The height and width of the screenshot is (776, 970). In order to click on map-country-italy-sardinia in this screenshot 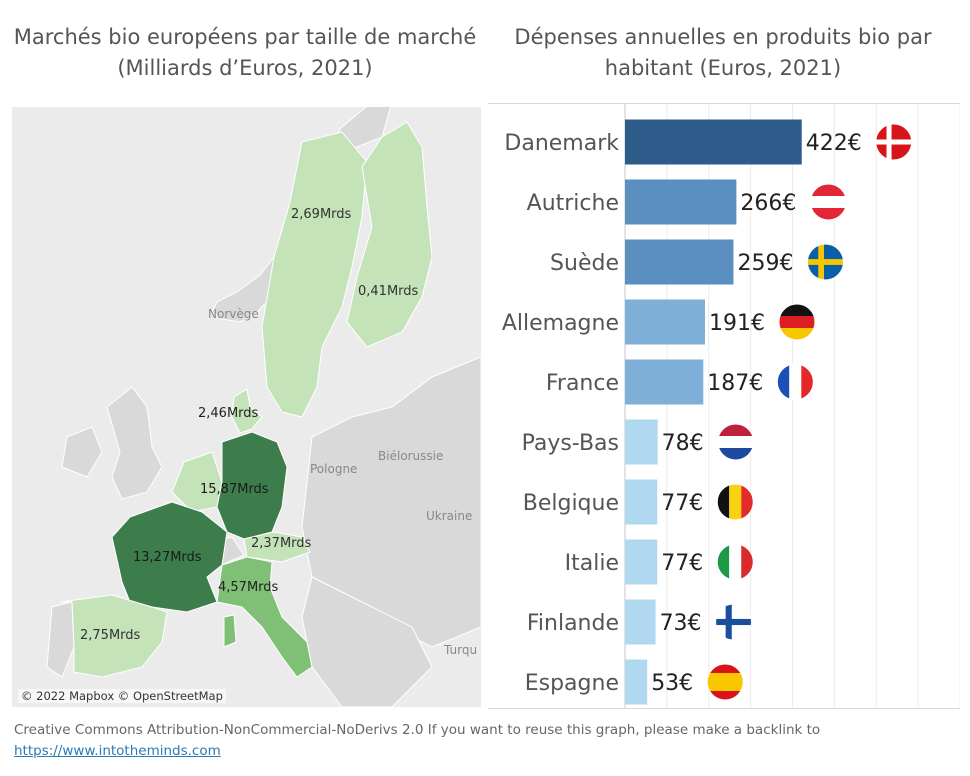, I will do `click(230, 631)`.